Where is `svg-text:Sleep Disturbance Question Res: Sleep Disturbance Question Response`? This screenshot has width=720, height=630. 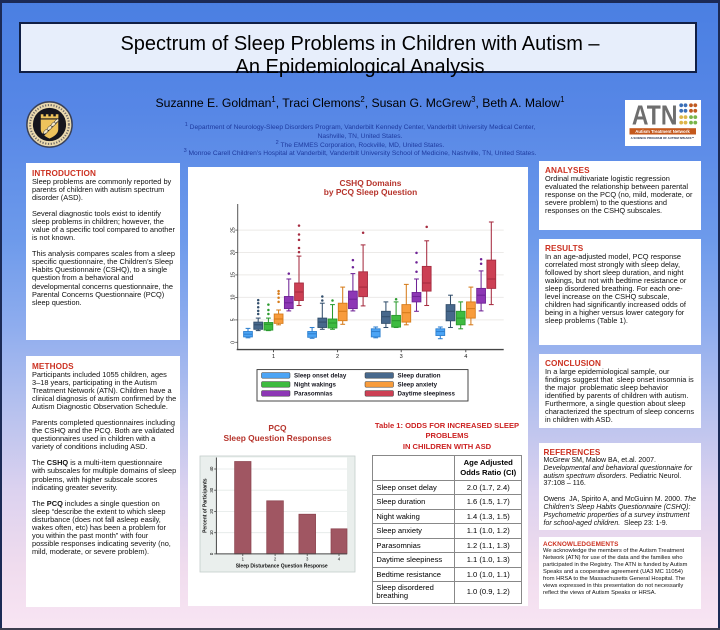
svg-text:Sleep Disturbance Question Res: Sleep Disturbance Question Response is located at coordinates (282, 567).